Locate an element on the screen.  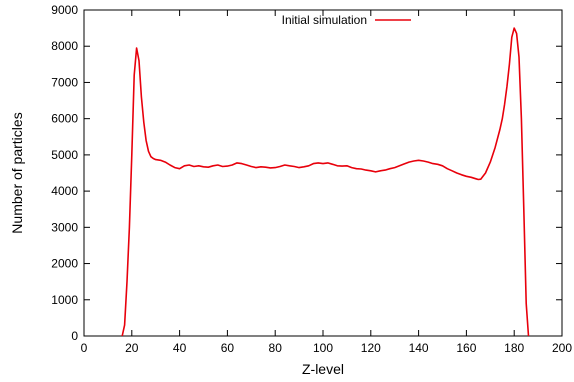
x-axis-title: Z-level is located at coordinates (323, 369).